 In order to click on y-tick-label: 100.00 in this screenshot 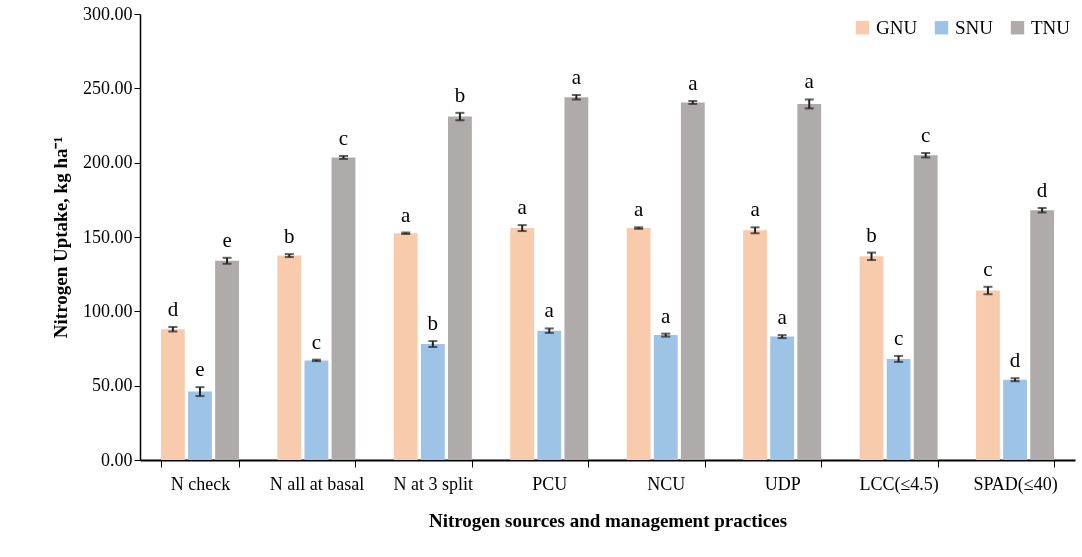, I will do `click(108, 310)`.